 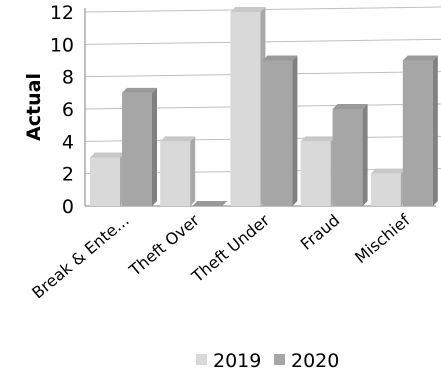 What do you see at coordinates (237, 361) in the screenshot?
I see `legend-label: 2019` at bounding box center [237, 361].